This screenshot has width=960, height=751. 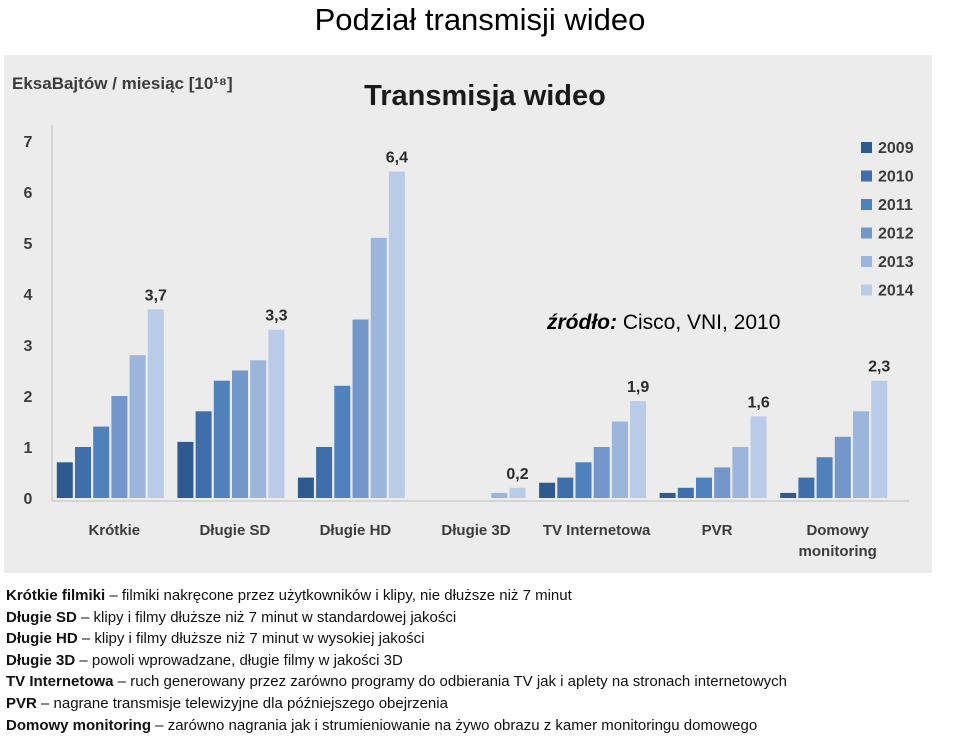 What do you see at coordinates (740, 472) in the screenshot?
I see `bar-pvr-2013` at bounding box center [740, 472].